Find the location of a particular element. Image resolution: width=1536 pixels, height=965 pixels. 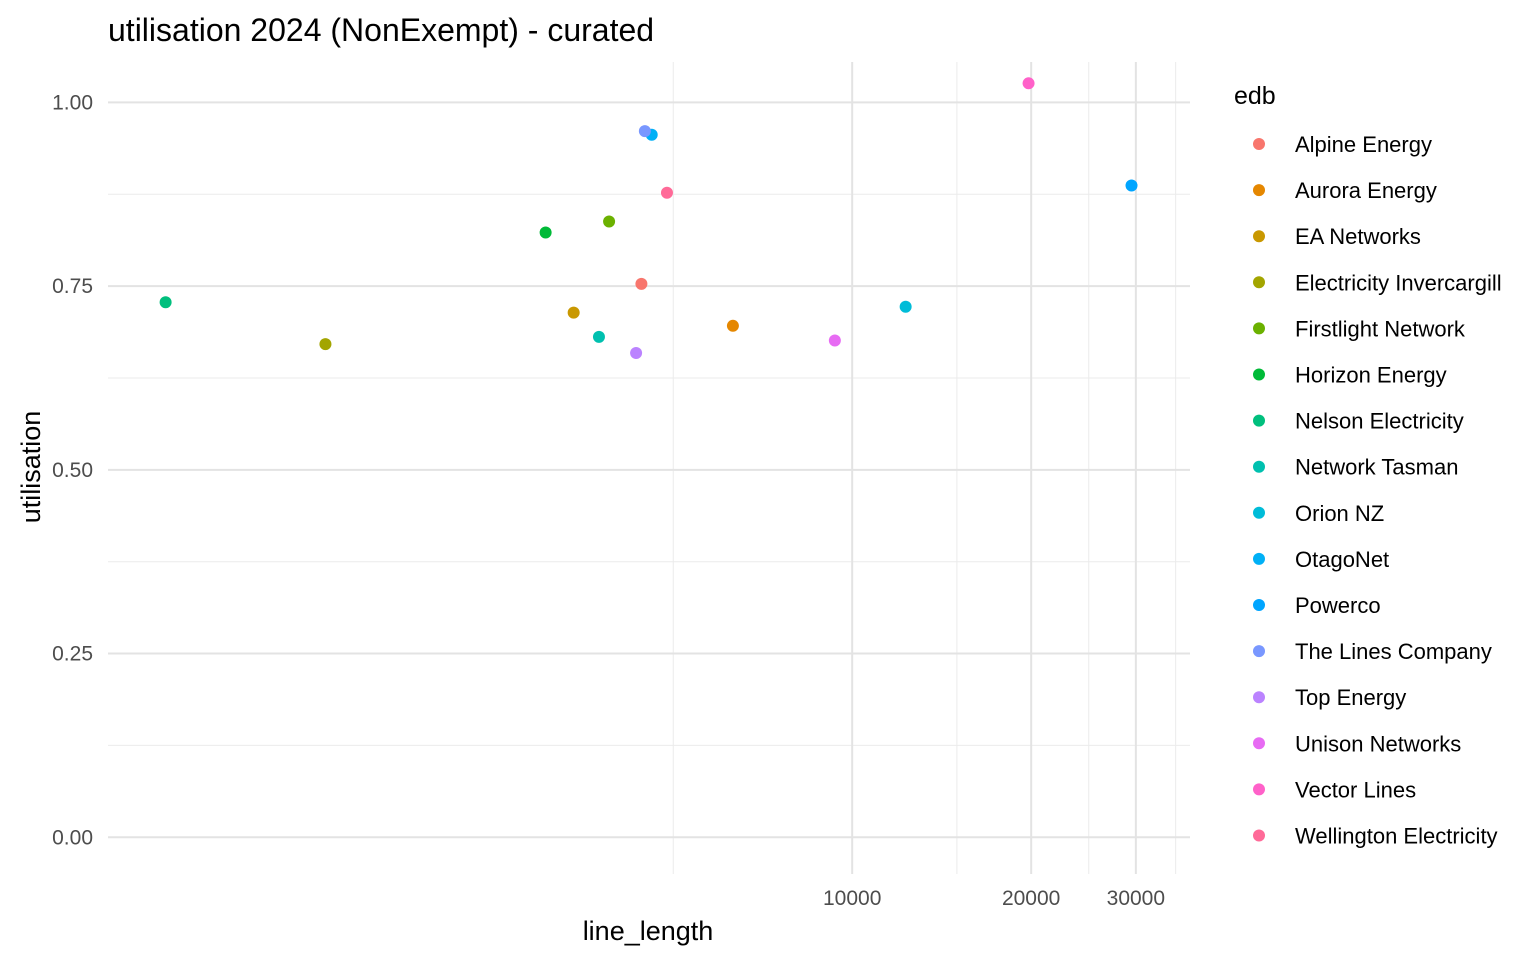

y-tick-label: 0.75 is located at coordinates (72, 286).